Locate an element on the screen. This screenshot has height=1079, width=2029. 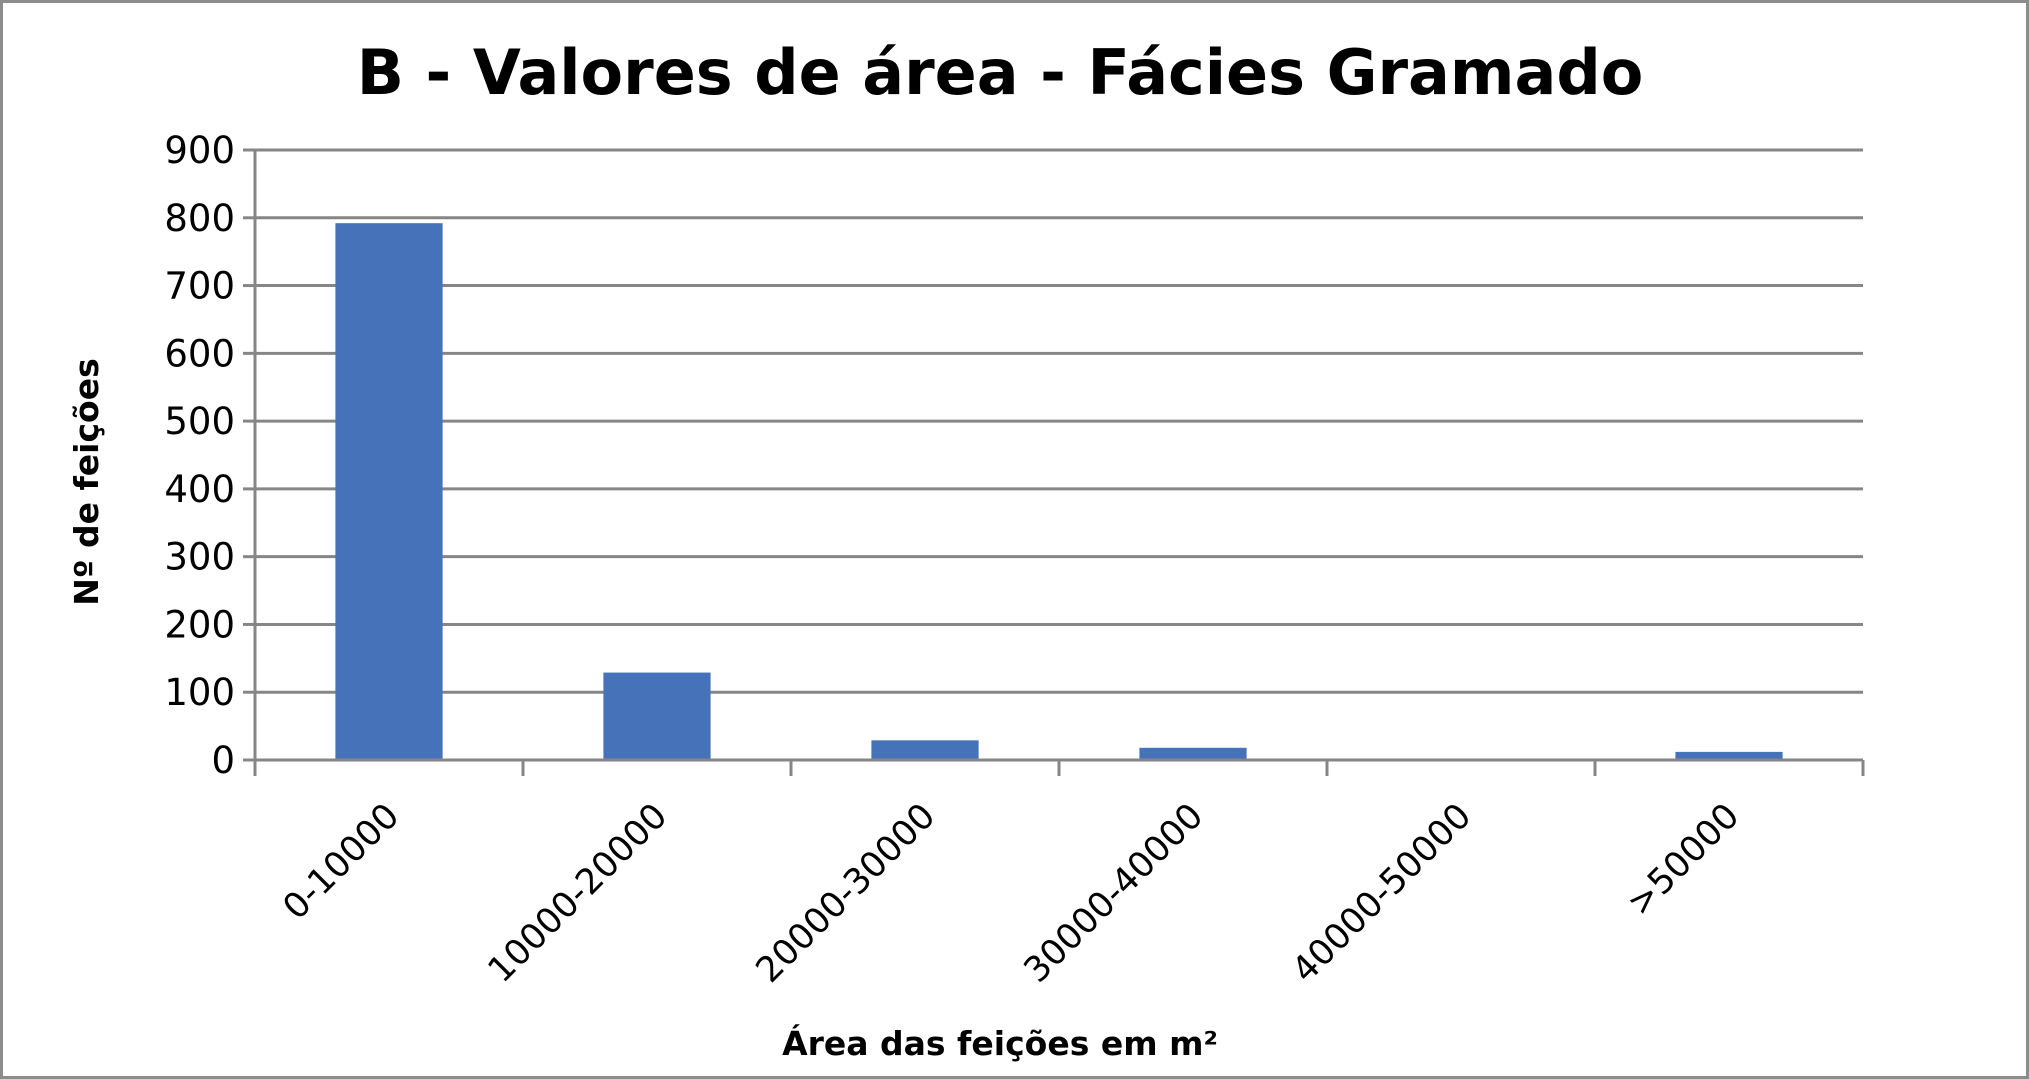
y-tick-label: 400 is located at coordinates (199, 489).